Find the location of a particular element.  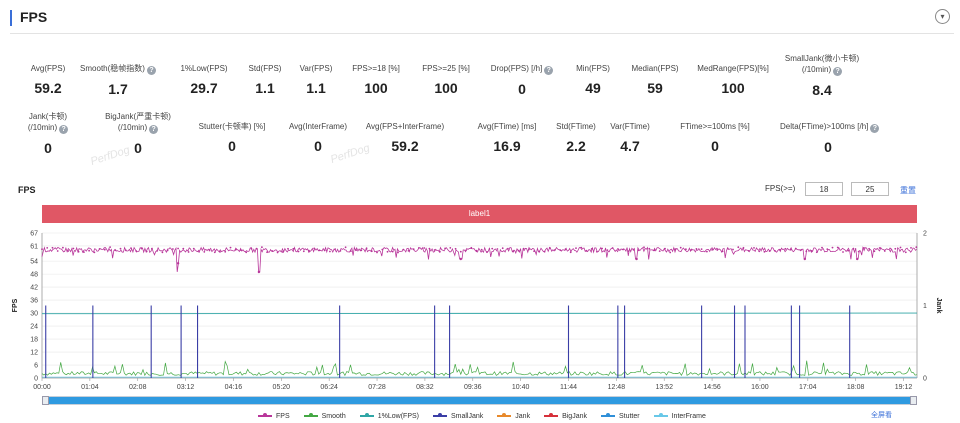

metric-label-text: Delta(FTime)>100ms [/h] is located at coordinates (824, 126).